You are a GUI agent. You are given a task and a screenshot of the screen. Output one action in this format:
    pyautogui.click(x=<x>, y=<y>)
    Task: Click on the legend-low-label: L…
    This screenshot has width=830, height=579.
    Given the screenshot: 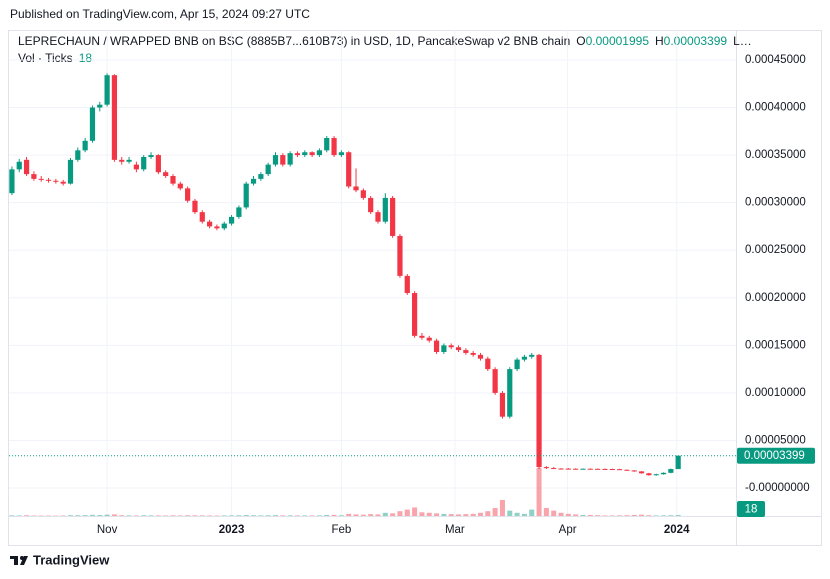 What is the action you would take?
    pyautogui.click(x=742, y=41)
    